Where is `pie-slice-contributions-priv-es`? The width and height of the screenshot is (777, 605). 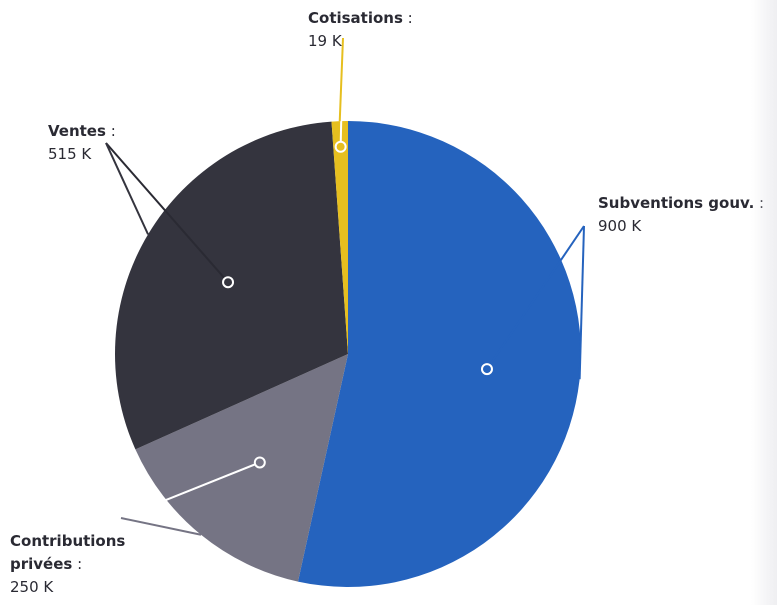 pie-slice-contributions-priv-es is located at coordinates (241, 468).